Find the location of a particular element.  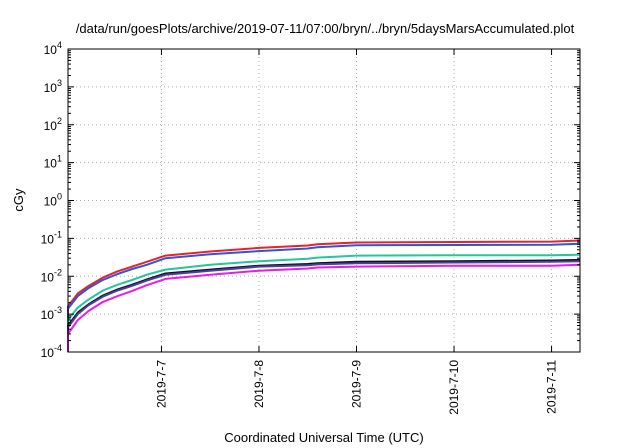

y-tick-exponent: 0 is located at coordinates (59, 197).